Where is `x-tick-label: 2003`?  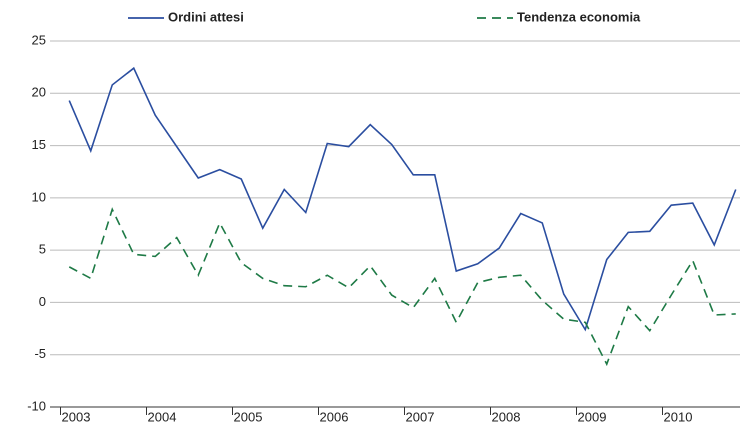 x-tick-label: 2003 is located at coordinates (76, 416).